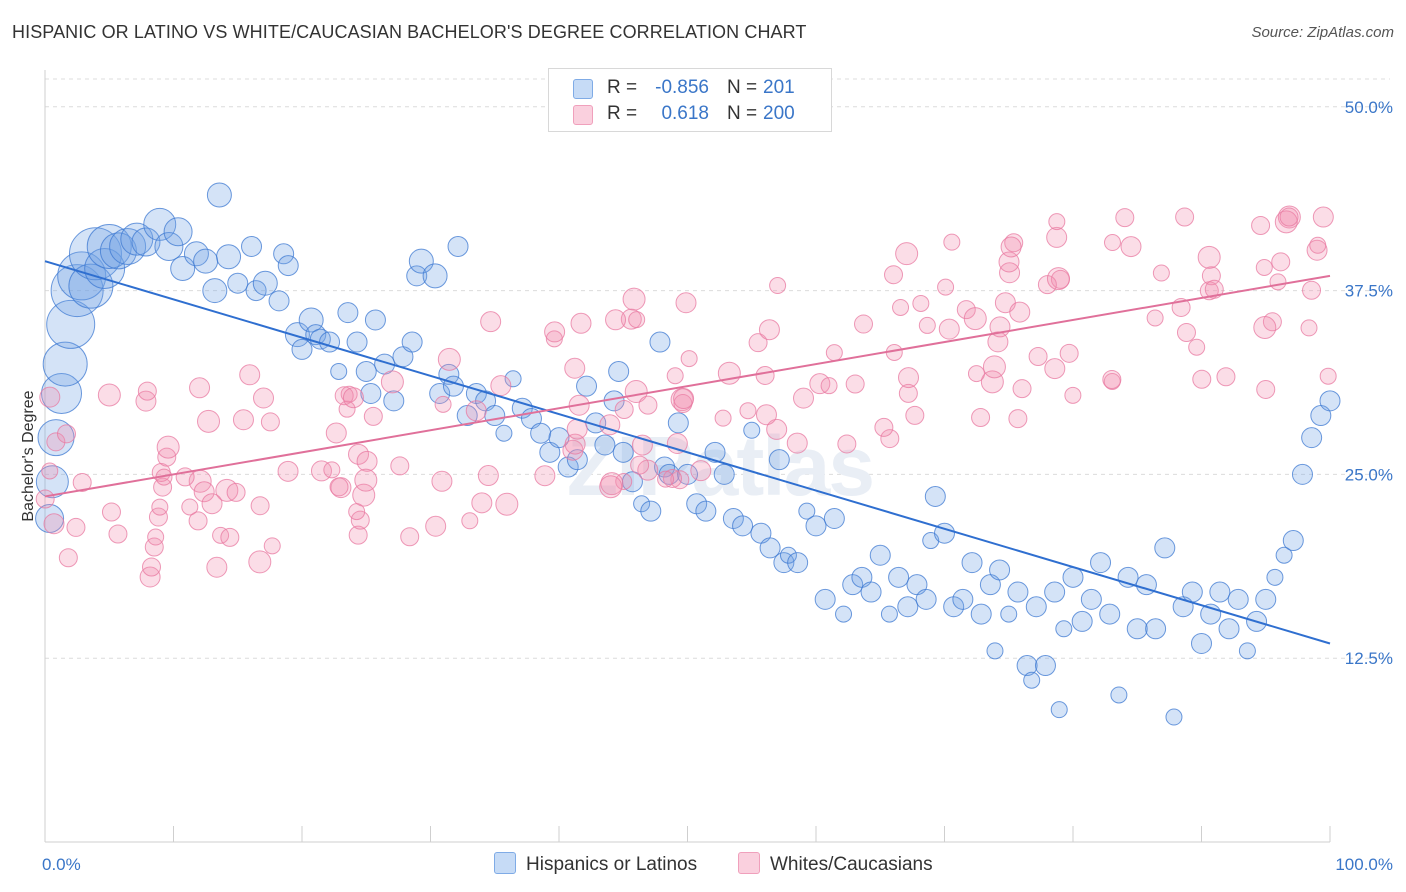  Describe the element at coordinates (1364, 864) in the screenshot. I see `x-tick-label-max: 100.0%` at that location.